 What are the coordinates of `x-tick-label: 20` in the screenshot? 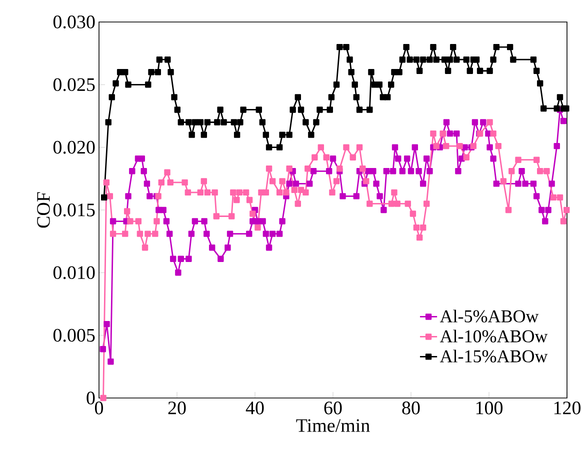 It's located at (177, 408).